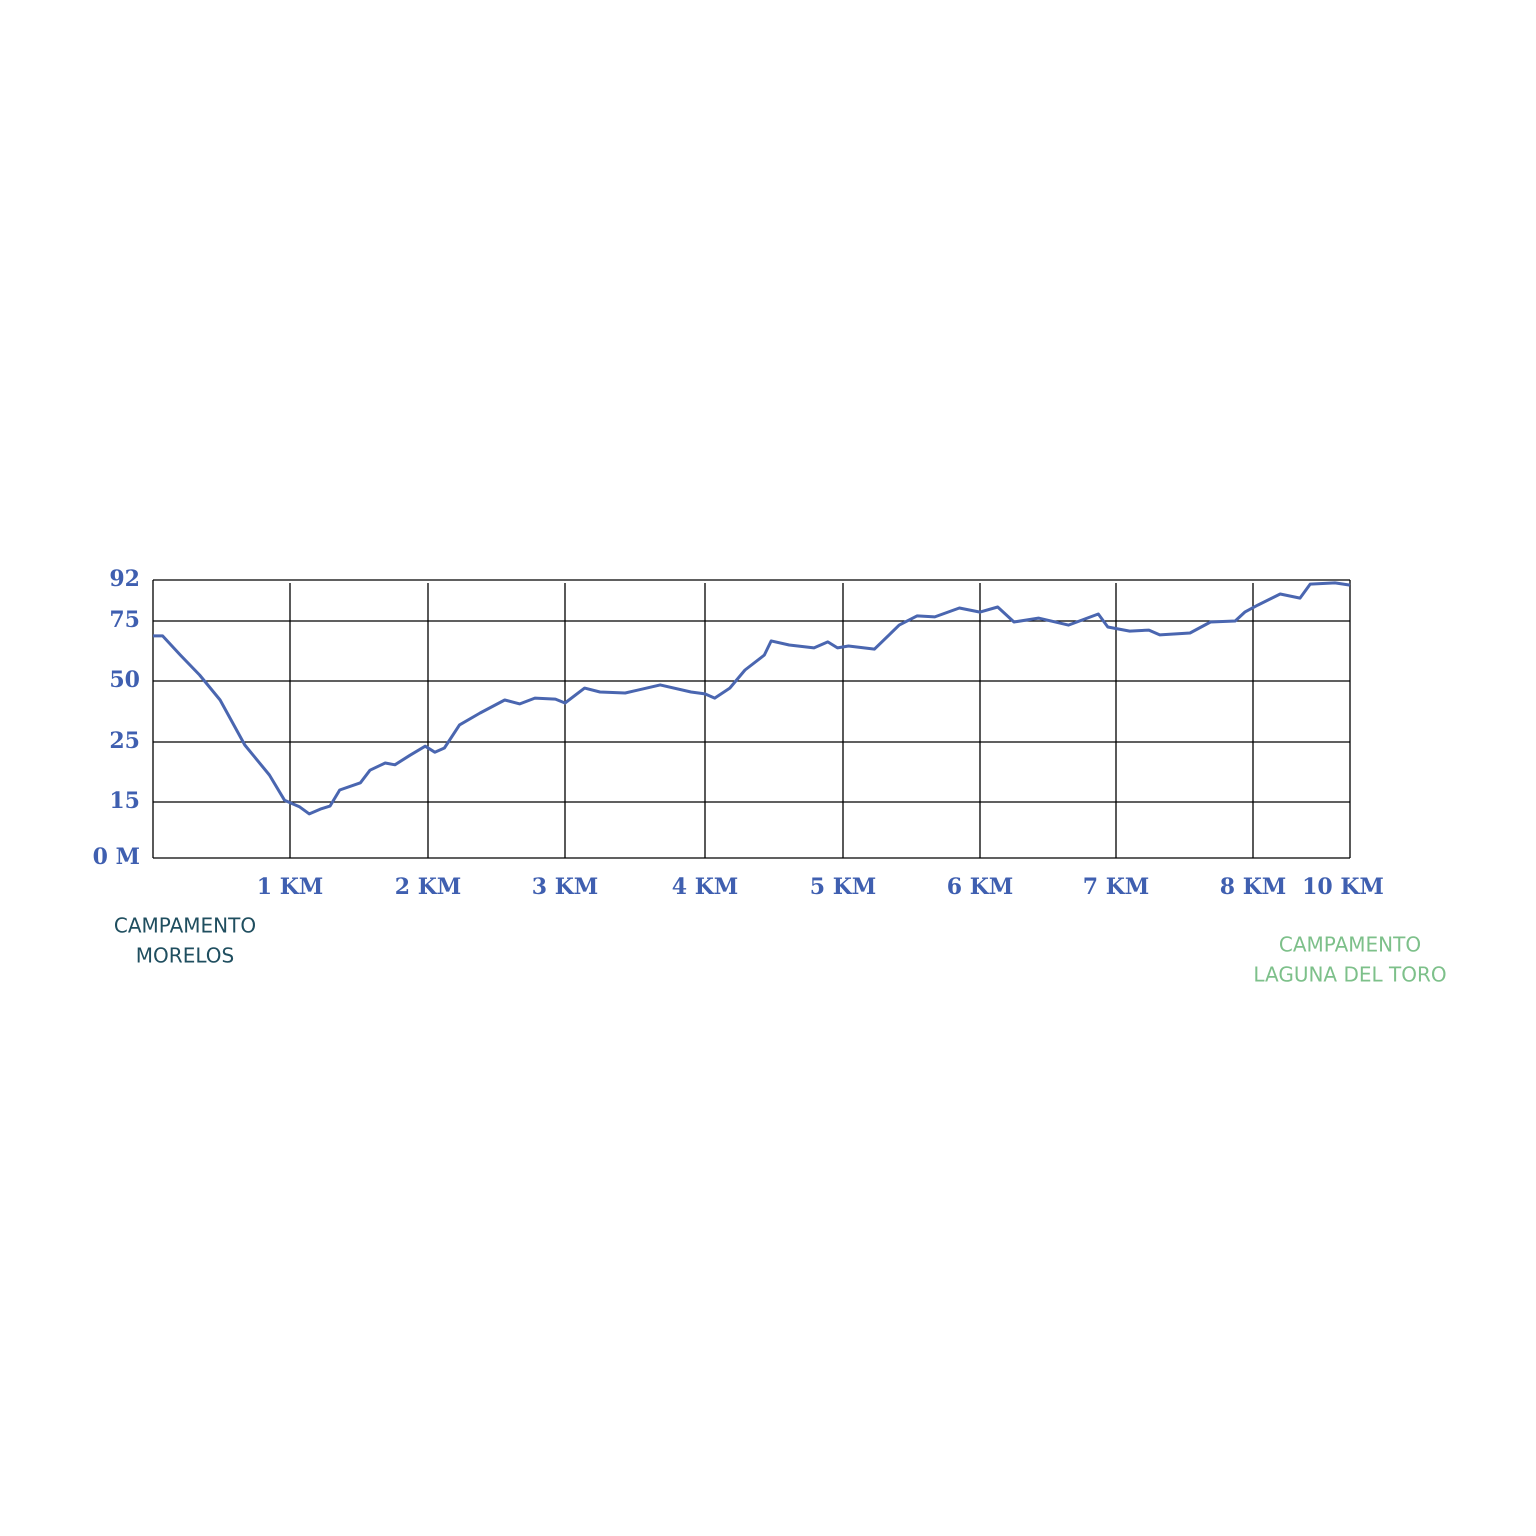  Describe the element at coordinates (1253, 887) in the screenshot. I see `x-tick-label: 8 KM` at that location.